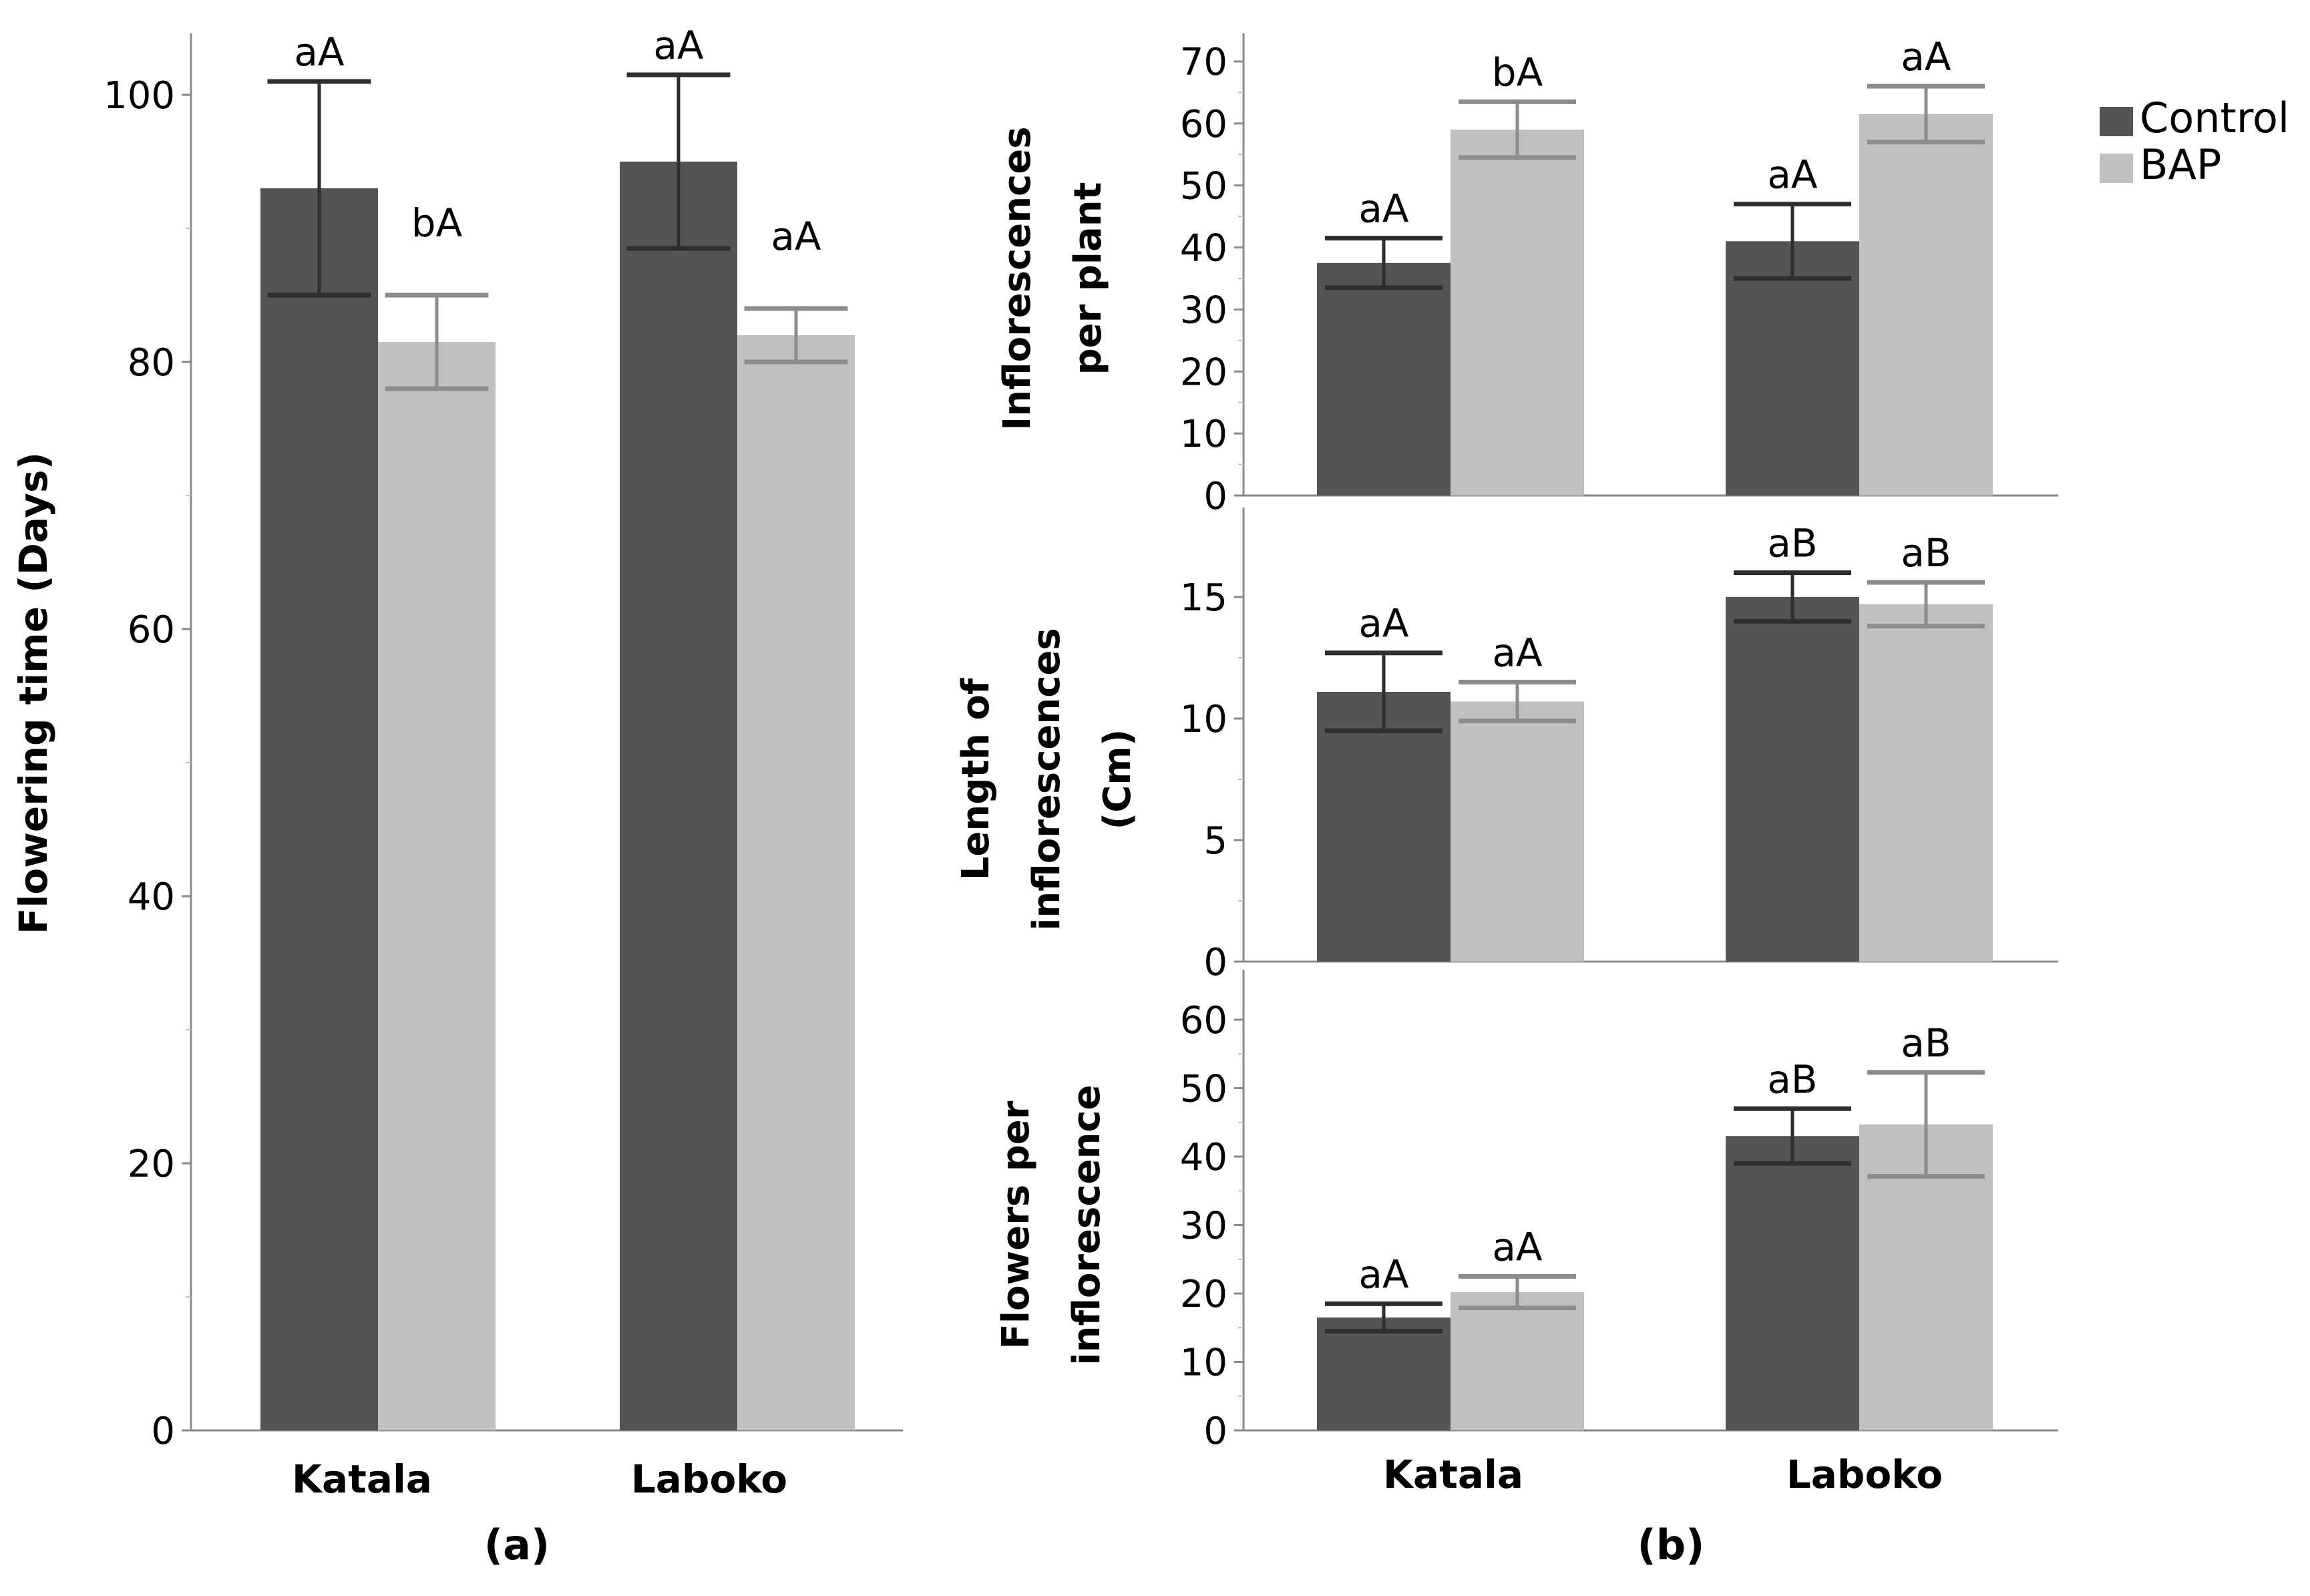 This screenshot has height=1596, width=2310. Describe the element at coordinates (2116, 122) in the screenshot. I see `legend-swatch-control` at that location.